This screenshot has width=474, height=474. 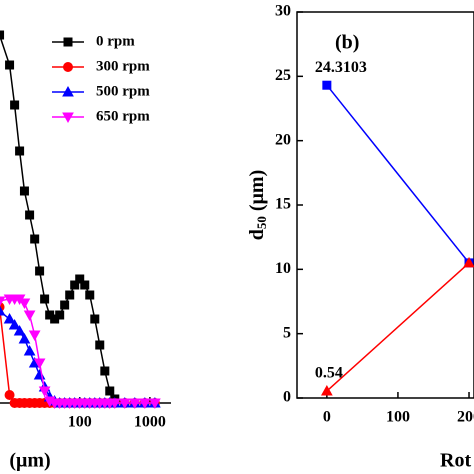 I want to click on legend-label: 500 rpm, so click(x=123, y=91).